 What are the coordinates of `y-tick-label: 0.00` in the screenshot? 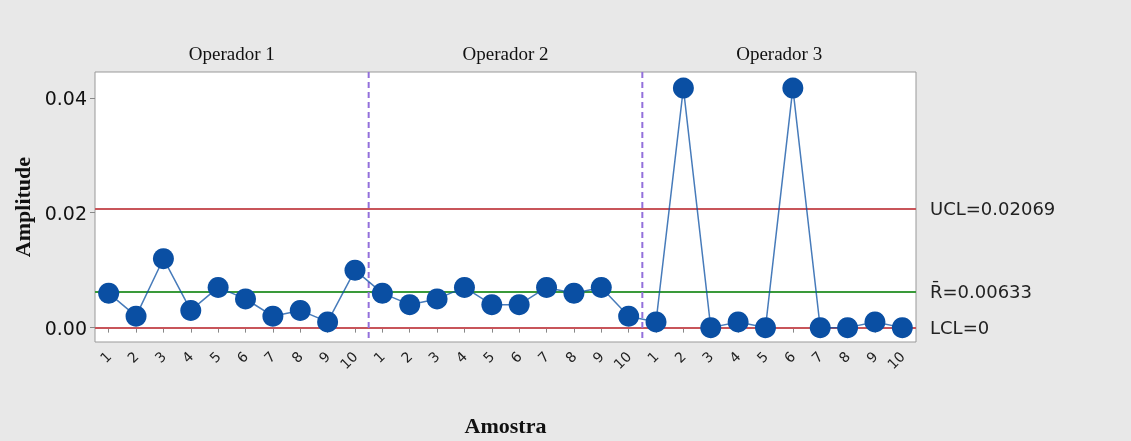 It's located at (65, 327).